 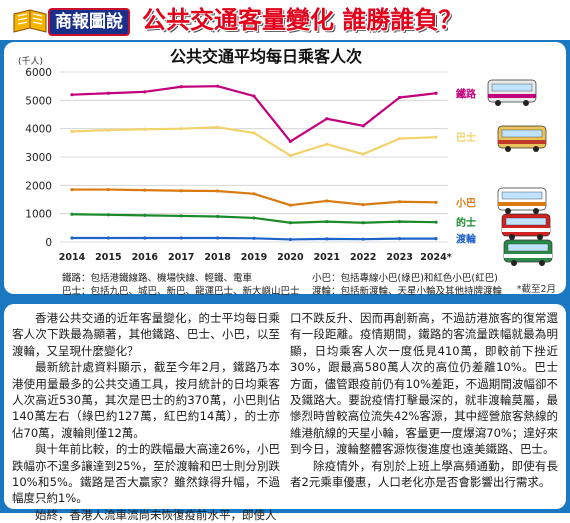 I want to click on section-badge: 商報圖說, so click(x=89, y=22).